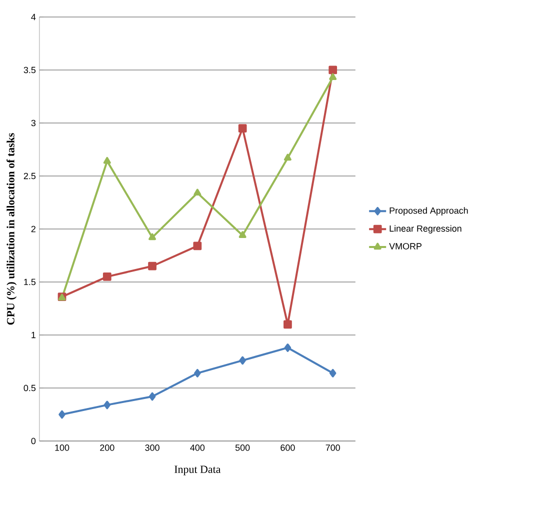 The image size is (538, 525). Describe the element at coordinates (34, 335) in the screenshot. I see `y-tick-label: 1` at that location.